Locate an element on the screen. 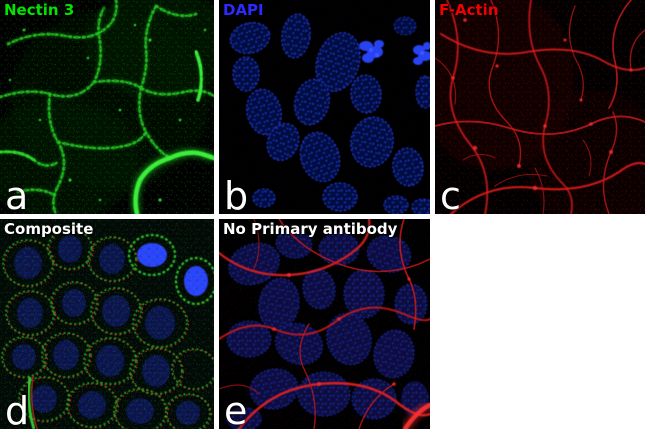 The image size is (650, 434). channel-label-composite: Composite is located at coordinates (49, 229).